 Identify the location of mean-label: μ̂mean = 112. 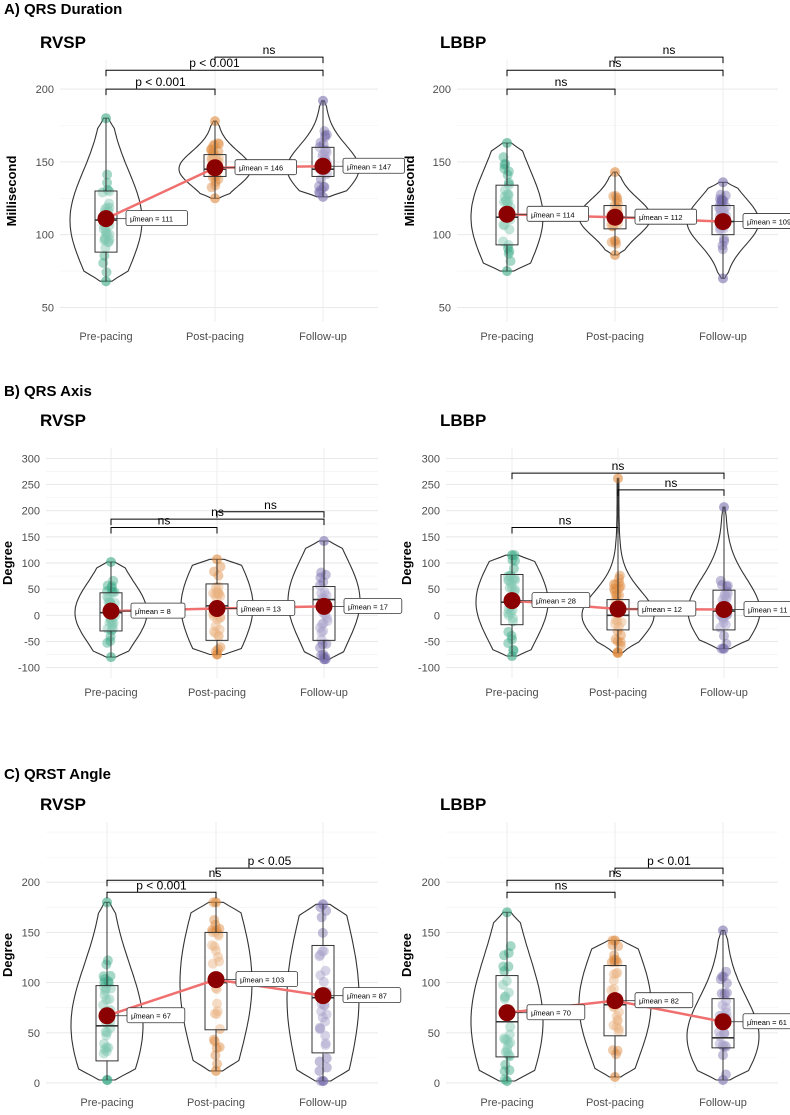
(661, 217).